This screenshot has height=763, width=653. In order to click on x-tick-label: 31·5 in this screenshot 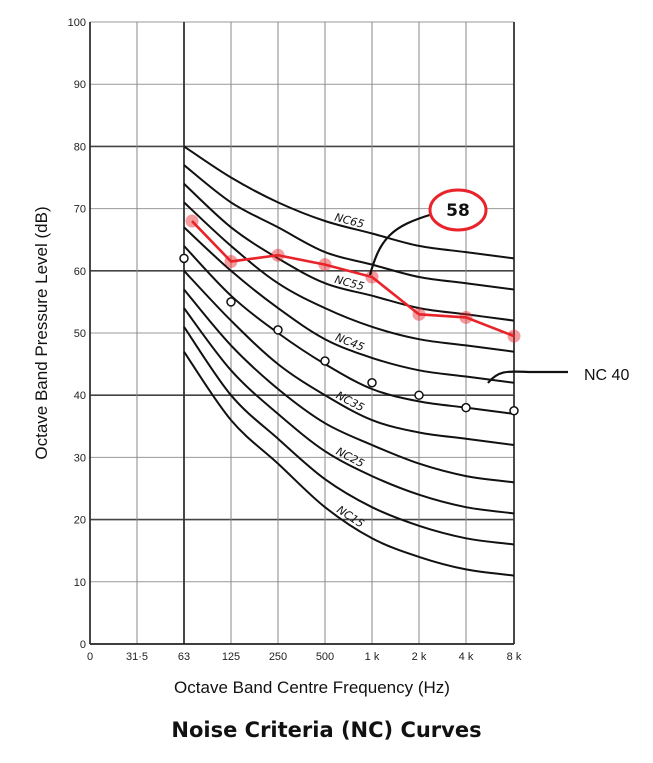, I will do `click(137, 657)`.